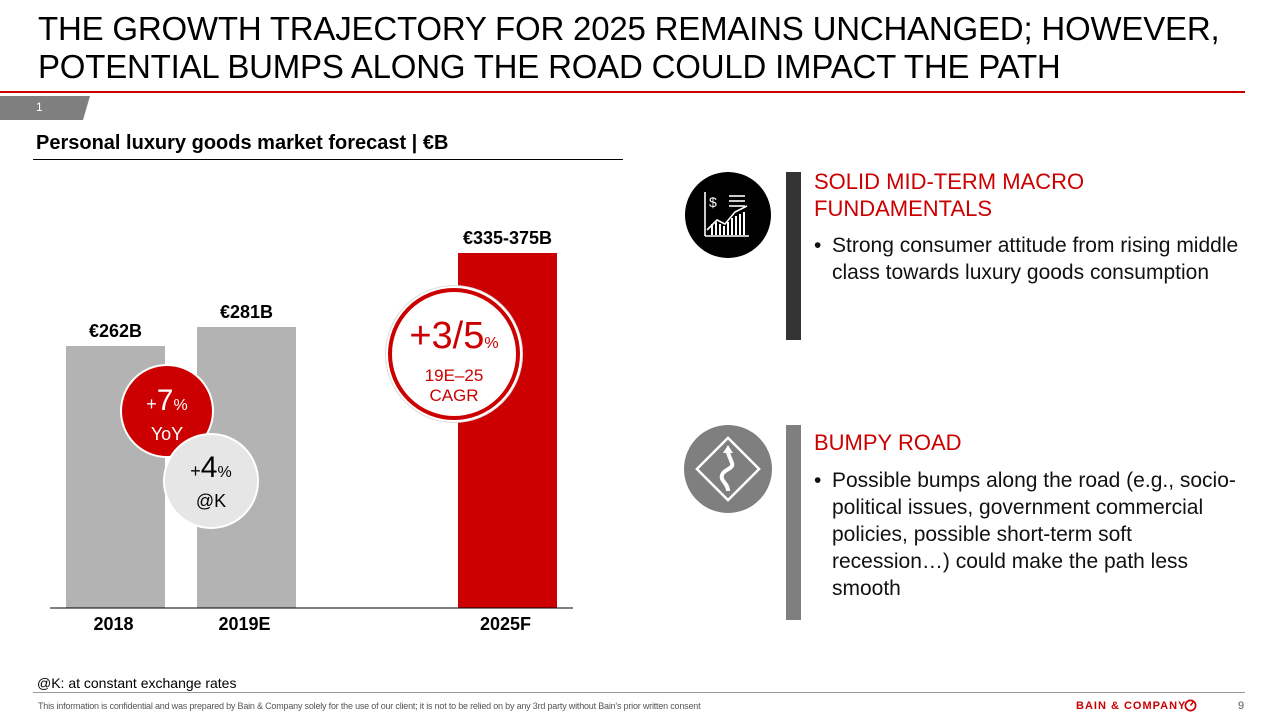 This screenshot has height=721, width=1280. I want to click on yoy-label: YoY, so click(167, 434).